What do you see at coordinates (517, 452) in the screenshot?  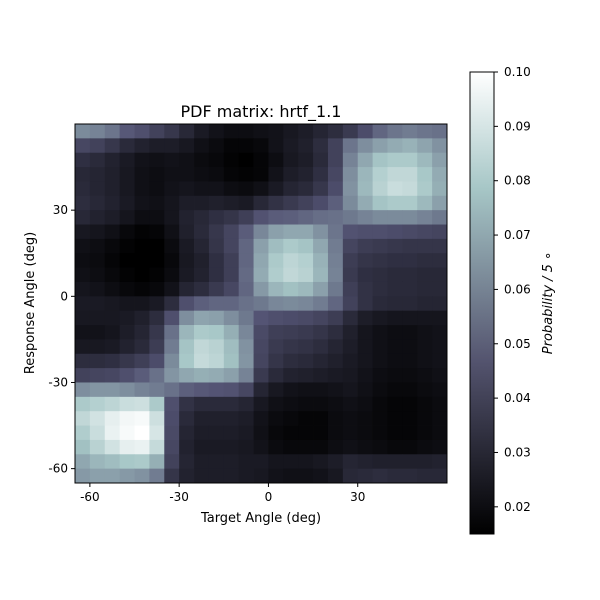 I see `colorbar-tick-label: 0.03` at bounding box center [517, 452].